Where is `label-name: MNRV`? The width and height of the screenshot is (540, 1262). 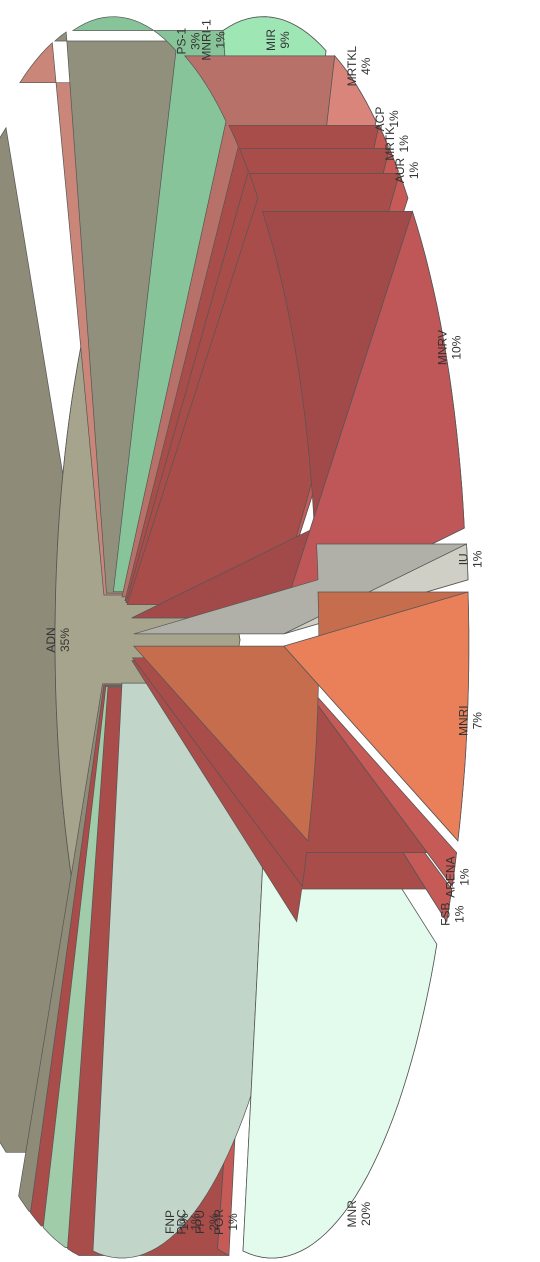 label-name: MNRV is located at coordinates (443, 347).